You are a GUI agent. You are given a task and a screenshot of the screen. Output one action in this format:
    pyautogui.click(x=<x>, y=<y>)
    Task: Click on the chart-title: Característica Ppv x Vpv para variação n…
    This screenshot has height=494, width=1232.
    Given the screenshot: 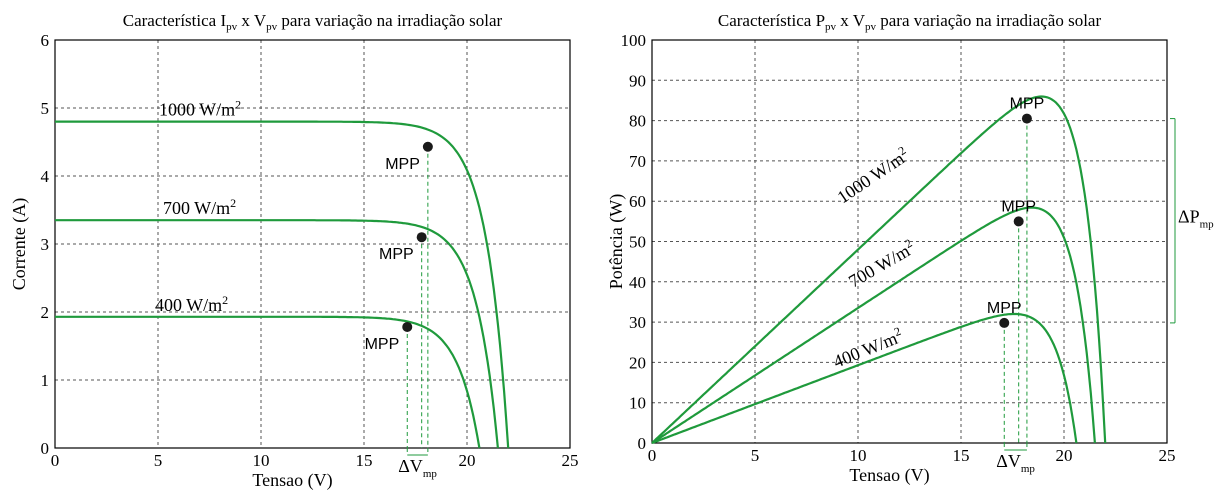 What is the action you would take?
    pyautogui.click(x=910, y=22)
    